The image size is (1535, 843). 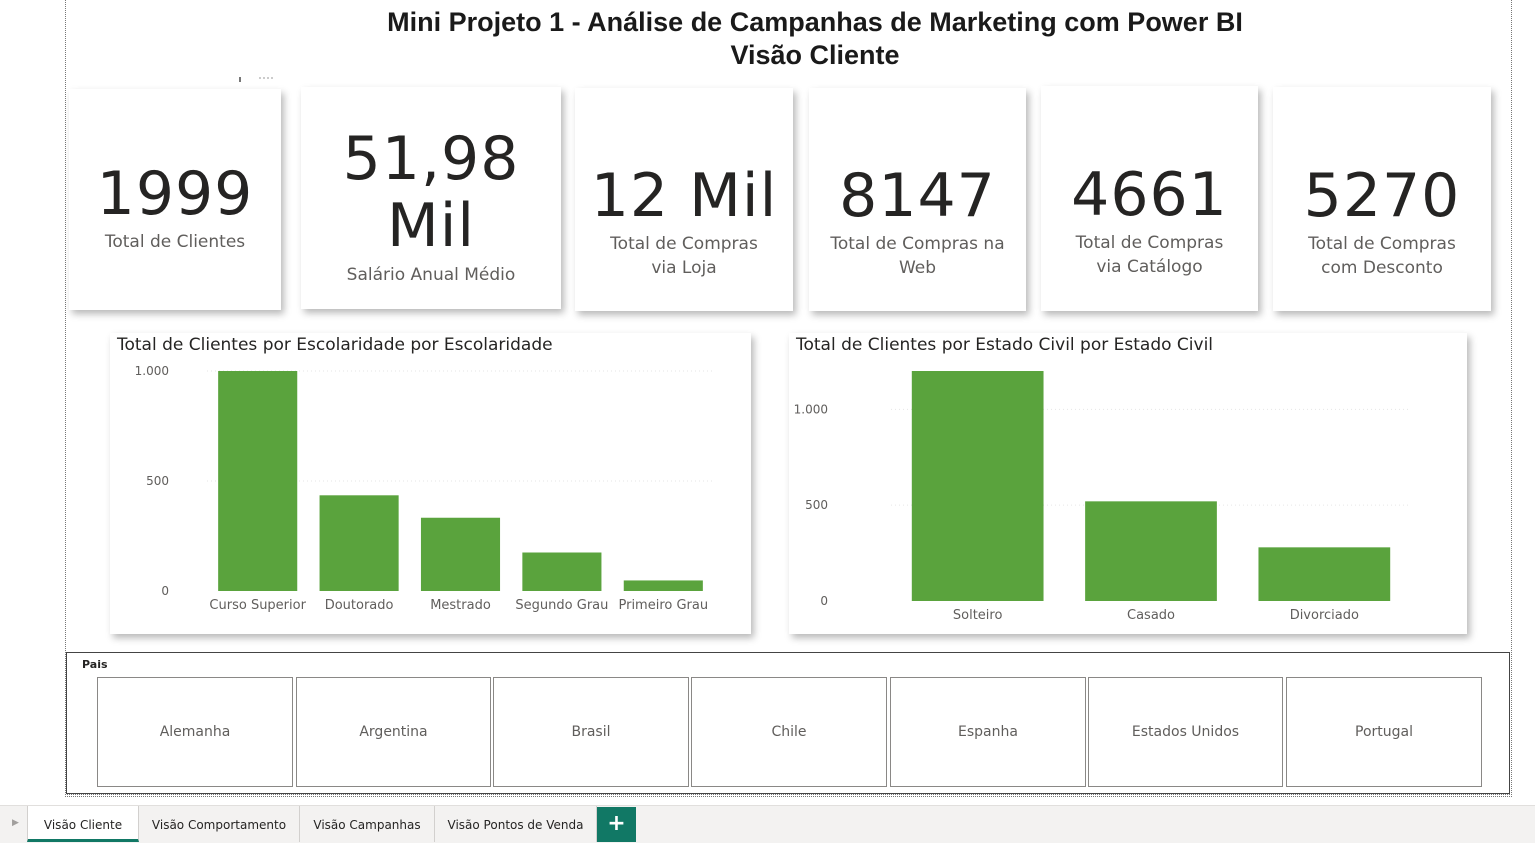 I want to click on slicer-item-chile: Chile, so click(x=789, y=732).